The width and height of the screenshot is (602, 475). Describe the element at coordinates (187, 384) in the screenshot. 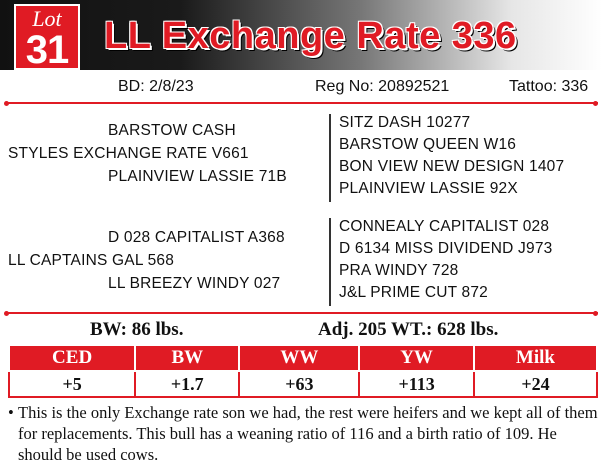

I see `epd-value-bw: +1.7` at that location.